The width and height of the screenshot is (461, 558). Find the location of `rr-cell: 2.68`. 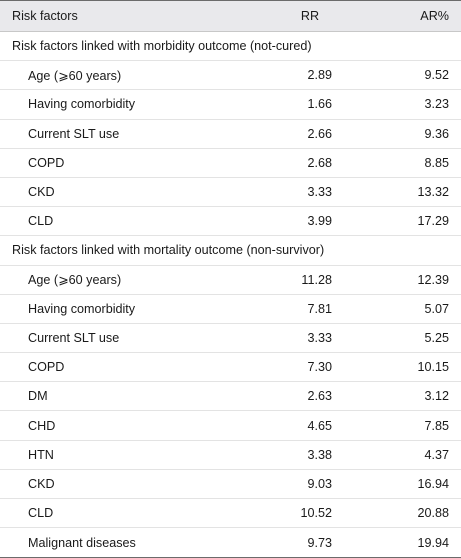

rr-cell: 2.68 is located at coordinates (319, 162).